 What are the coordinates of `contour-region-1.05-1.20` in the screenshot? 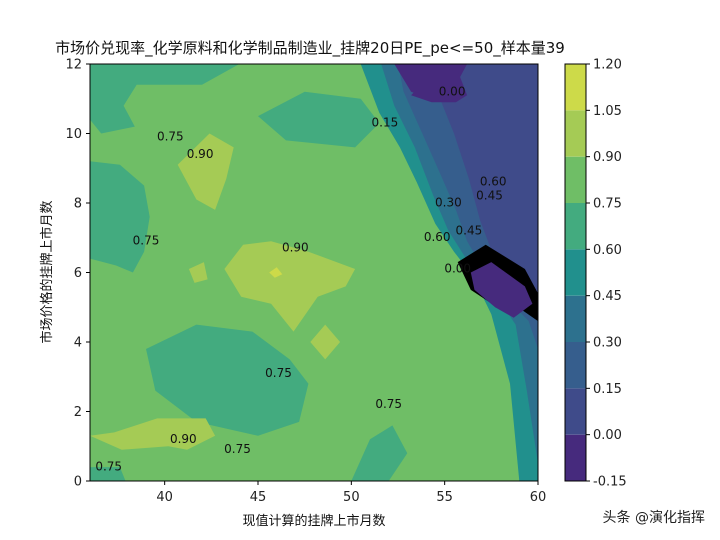 It's located at (276, 272).